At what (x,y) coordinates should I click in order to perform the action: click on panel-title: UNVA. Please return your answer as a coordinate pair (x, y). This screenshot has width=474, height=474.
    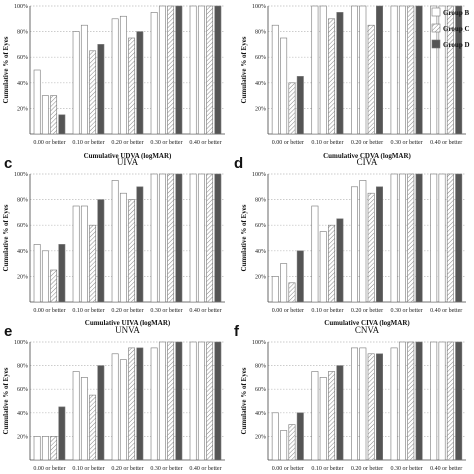
    Looking at the image, I should click on (127, 330).